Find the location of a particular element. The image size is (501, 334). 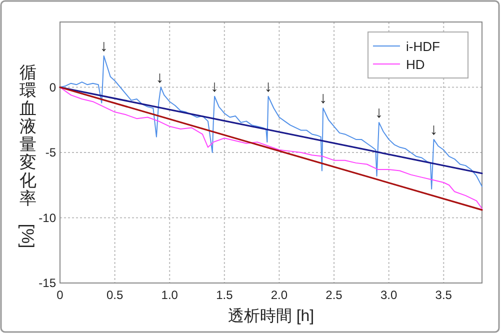

text: 循環血液量変化率 [%] is located at coordinates (27, 155).